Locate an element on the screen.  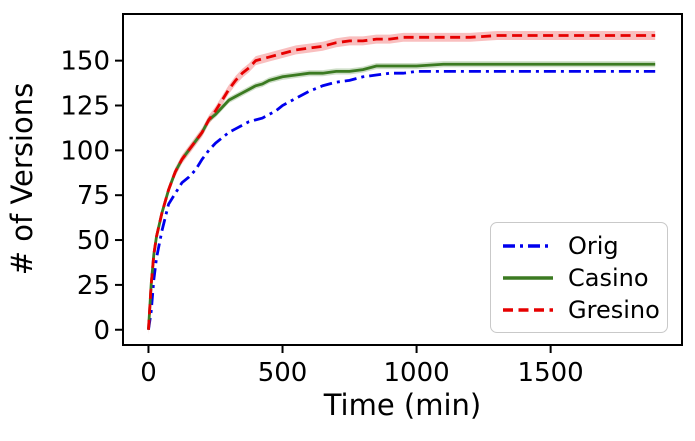
x-tick-label: 1500 is located at coordinates (551, 373).